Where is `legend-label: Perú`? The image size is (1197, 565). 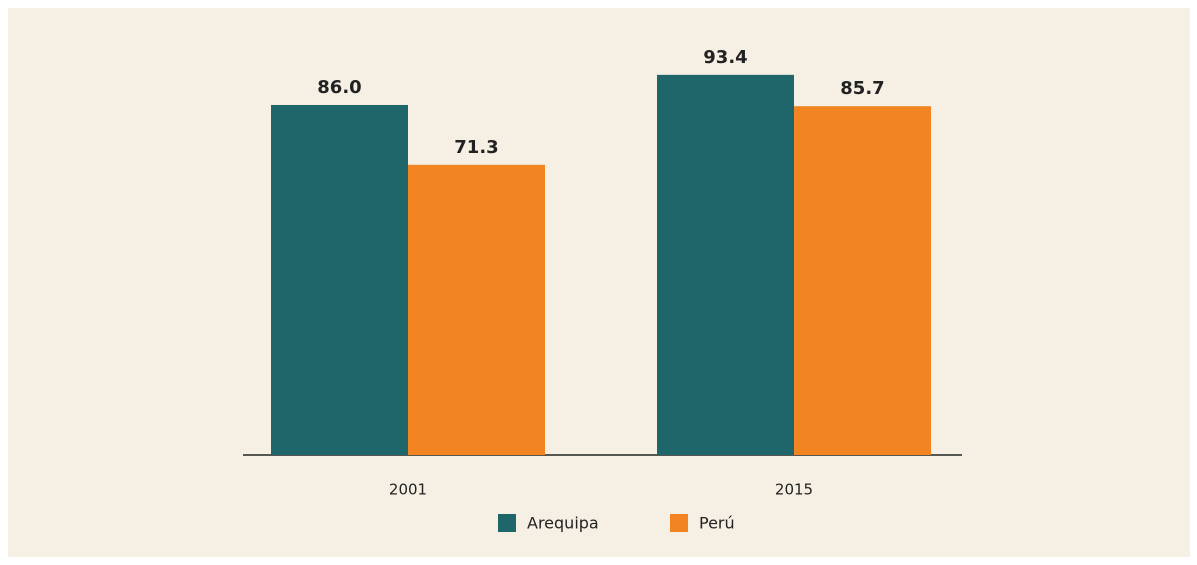 legend-label: Perú is located at coordinates (717, 523).